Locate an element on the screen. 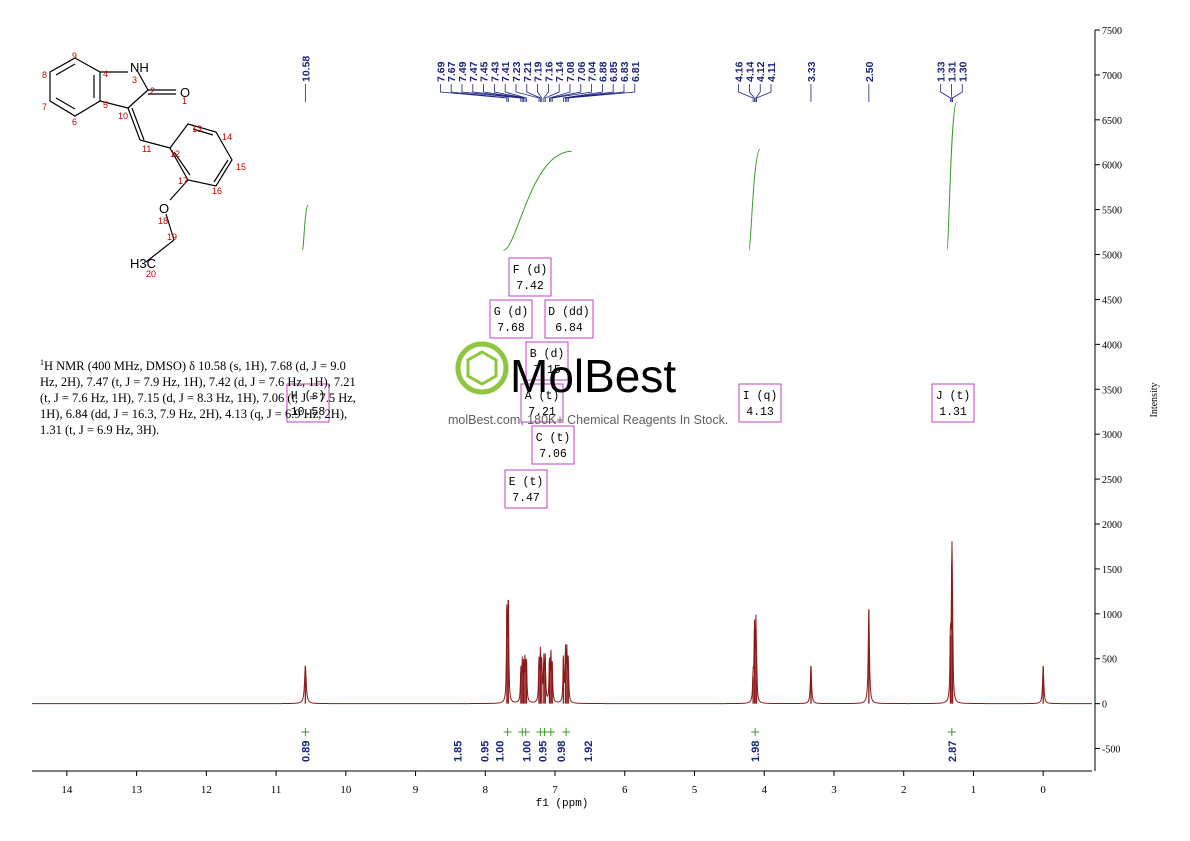 The width and height of the screenshot is (1190, 841). benzo-ring is located at coordinates (75, 87).